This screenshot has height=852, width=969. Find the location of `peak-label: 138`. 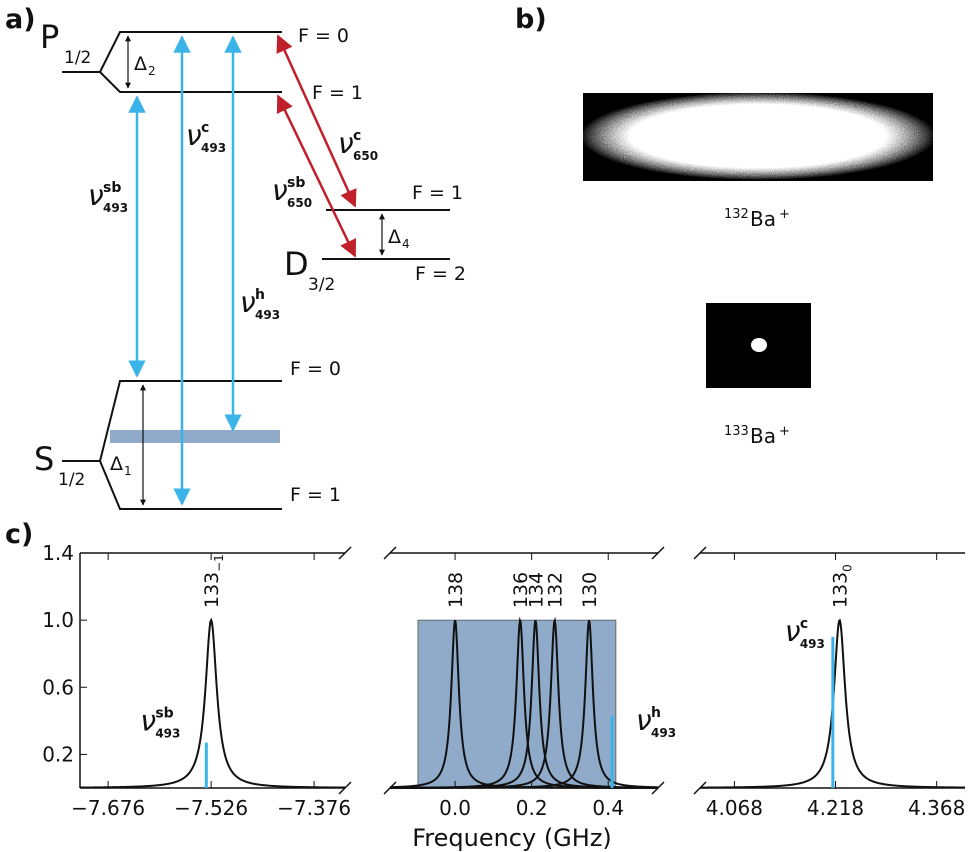

peak-label: 138 is located at coordinates (456, 590).